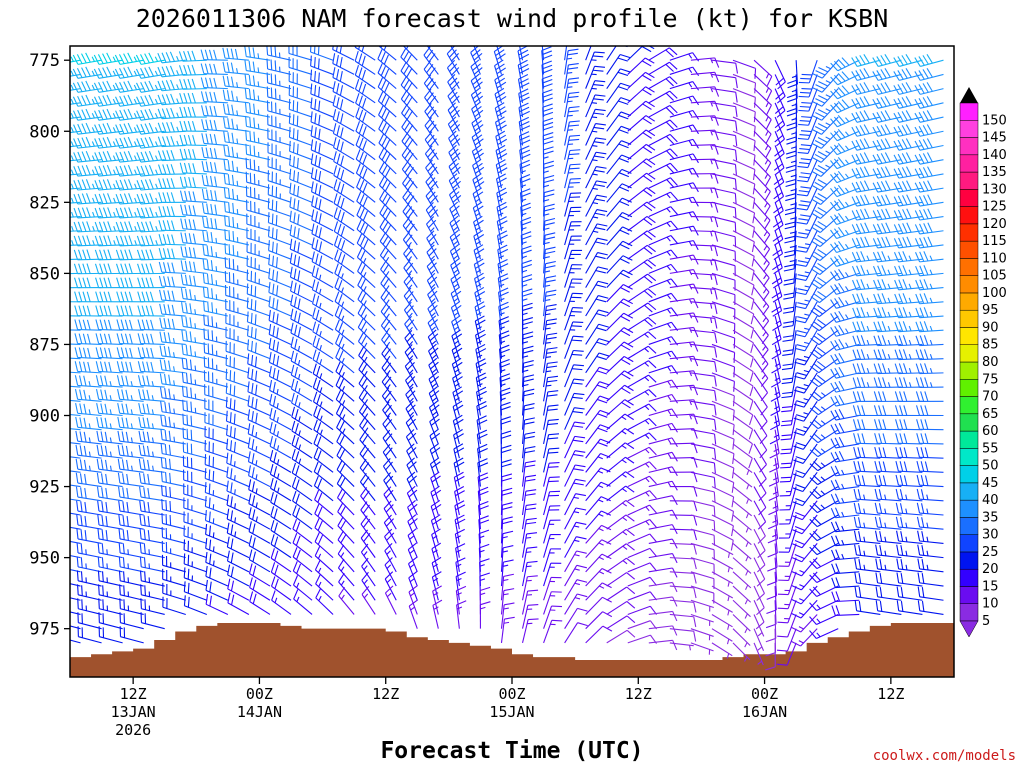 This screenshot has height=768, width=1024. I want to click on source-credit: coolwx.com/models, so click(944, 756).